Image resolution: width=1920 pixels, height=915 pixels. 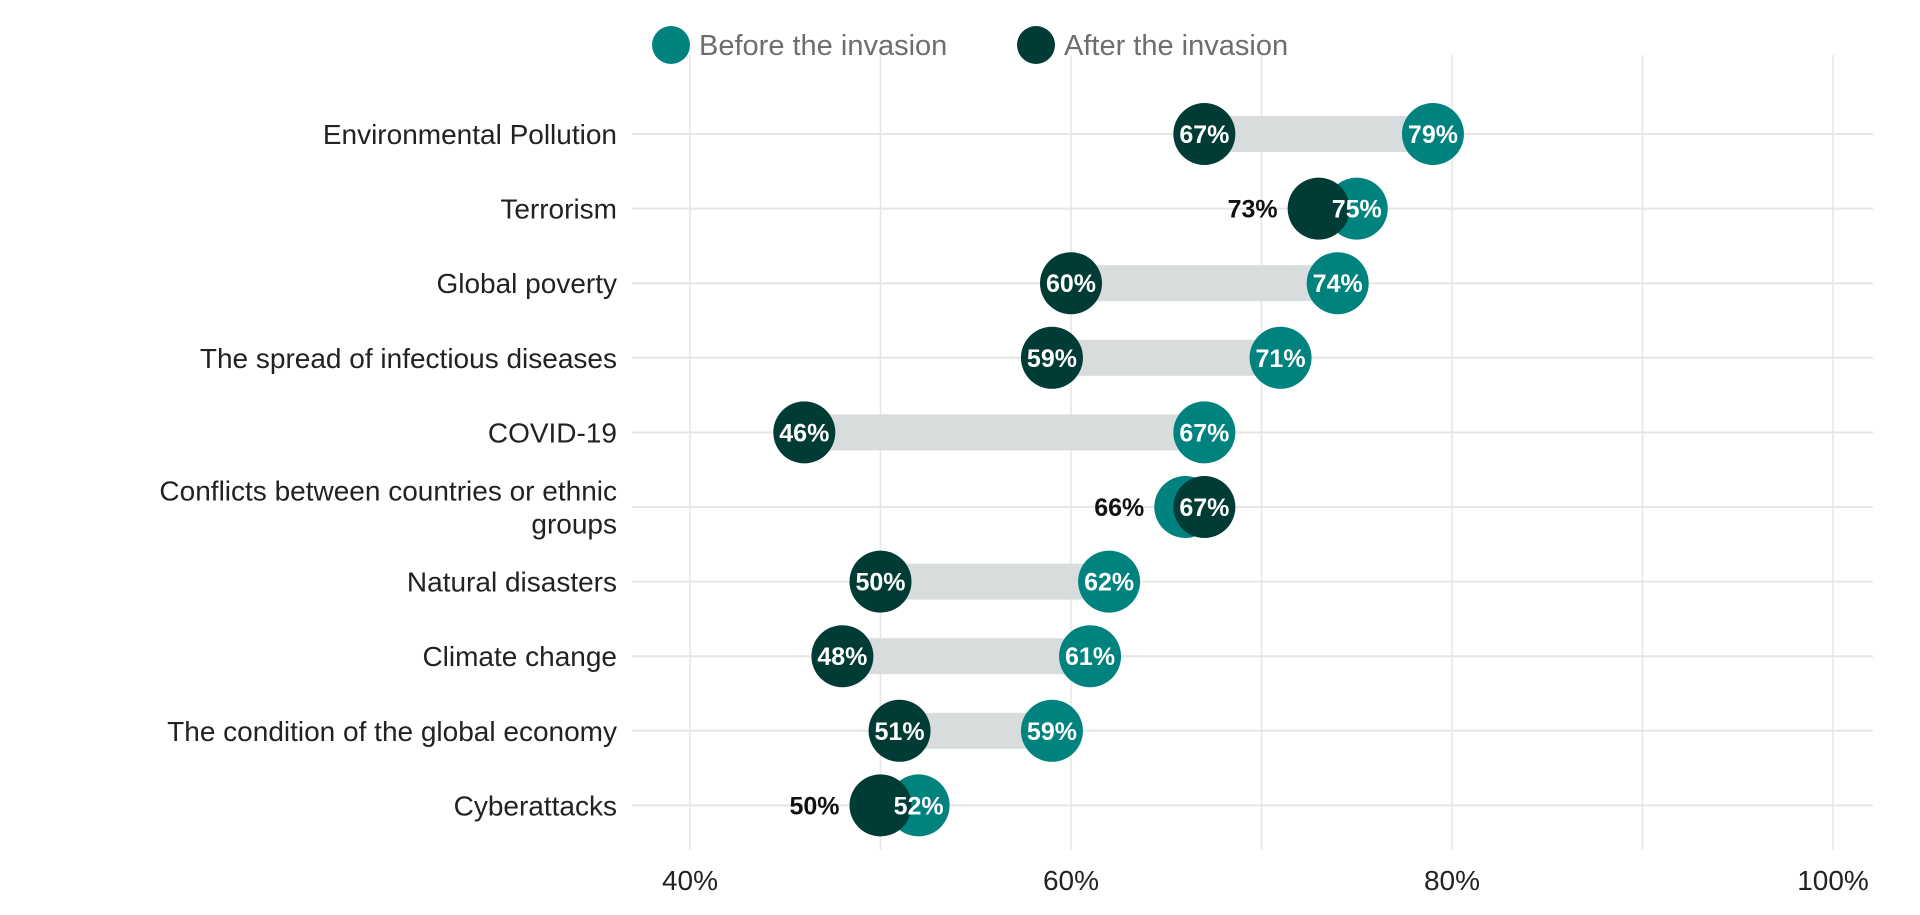 I want to click on category-label: Climate change, so click(x=519, y=656).